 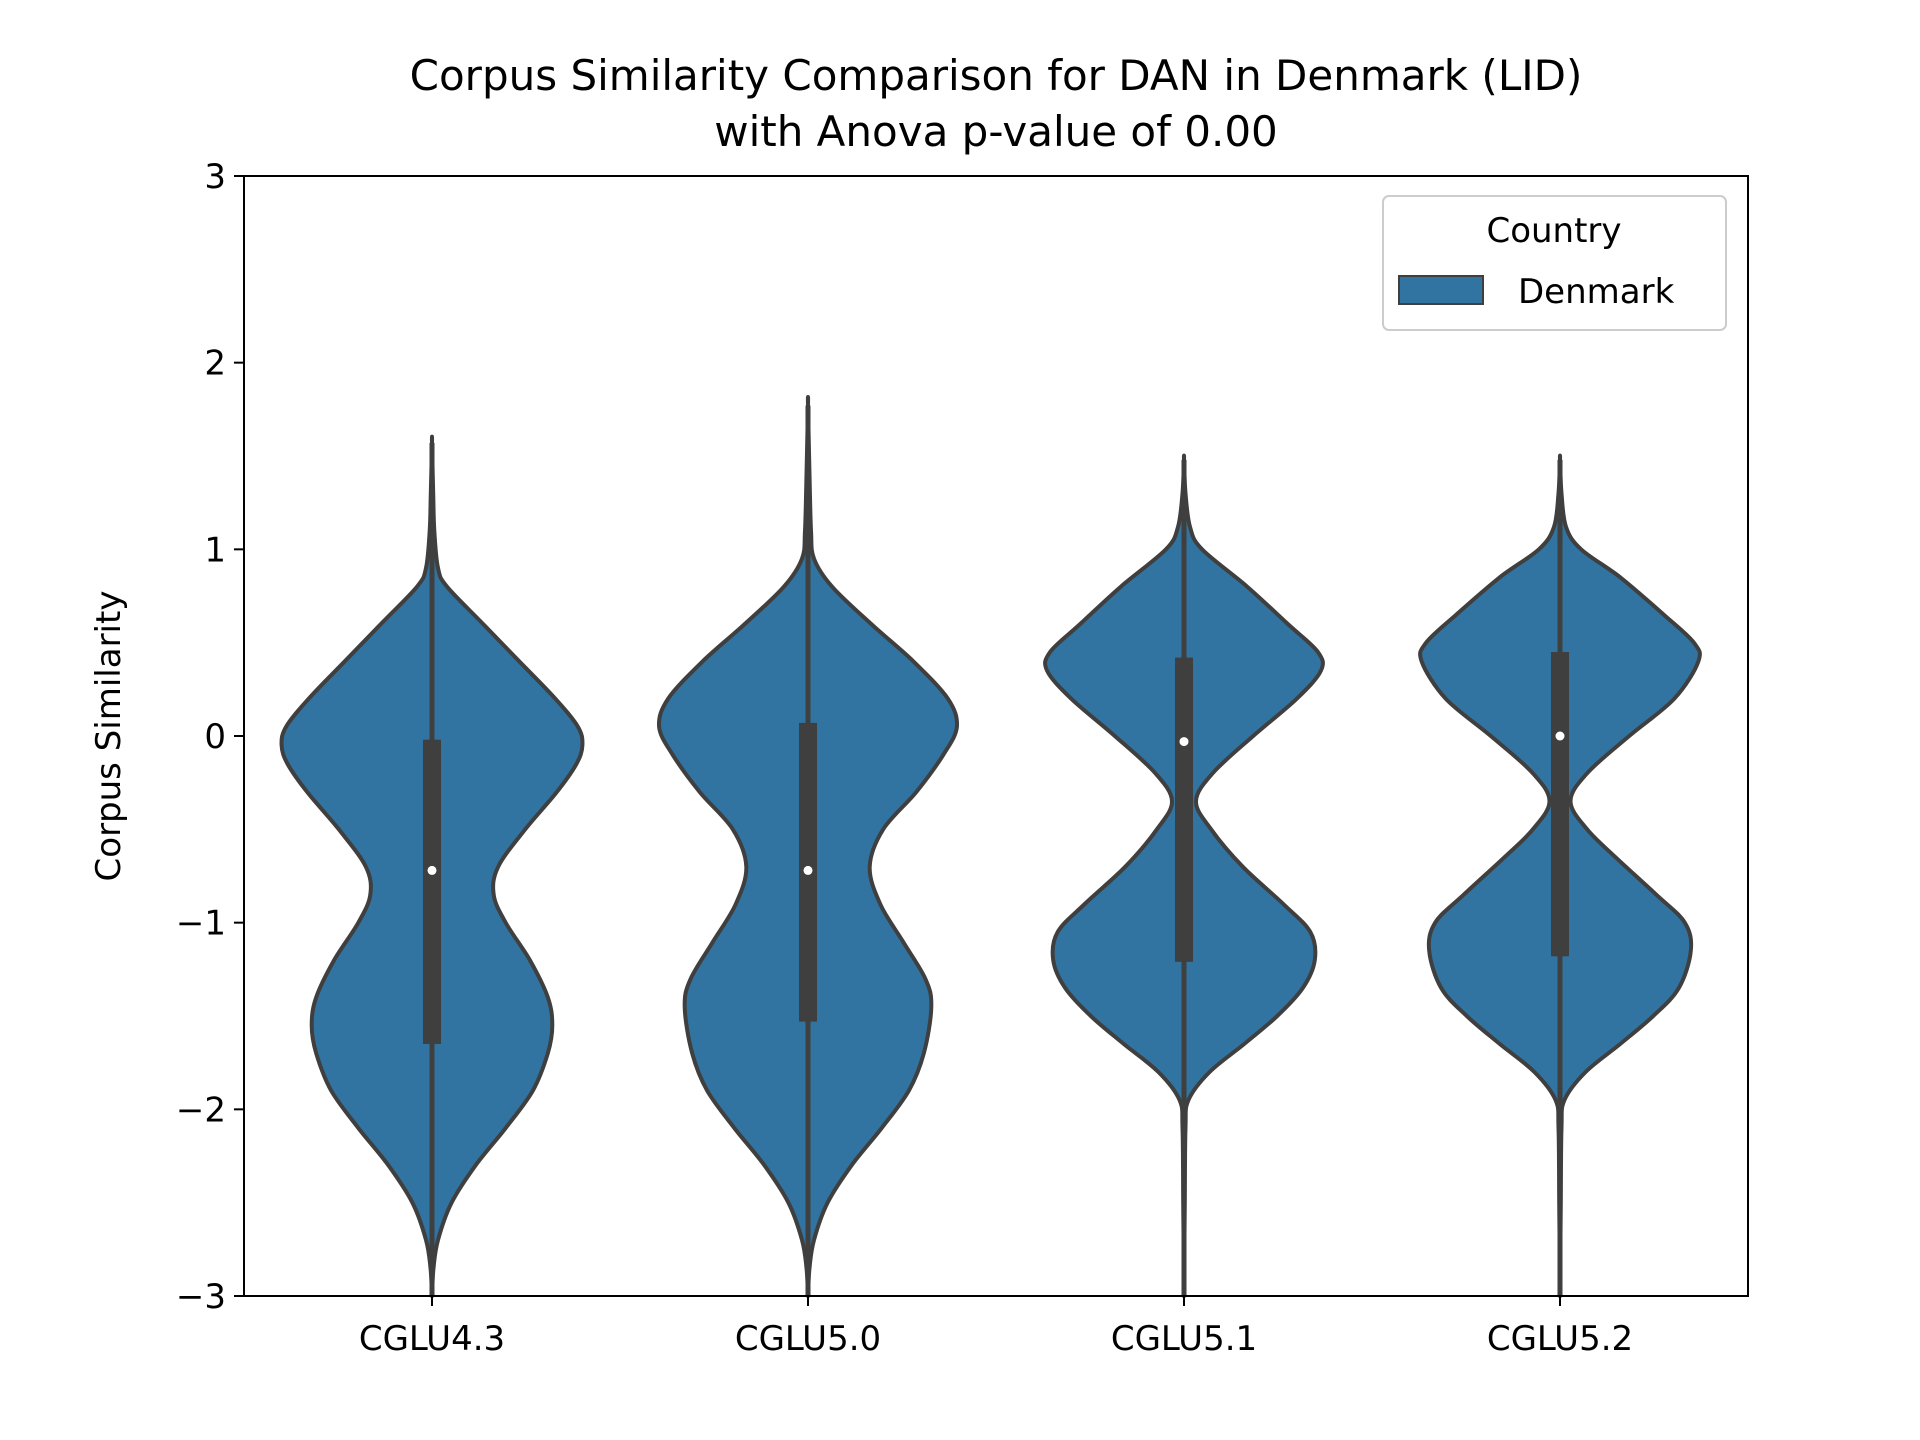 I want to click on x-tick-label: CGLU5.1, so click(x=1184, y=1339).